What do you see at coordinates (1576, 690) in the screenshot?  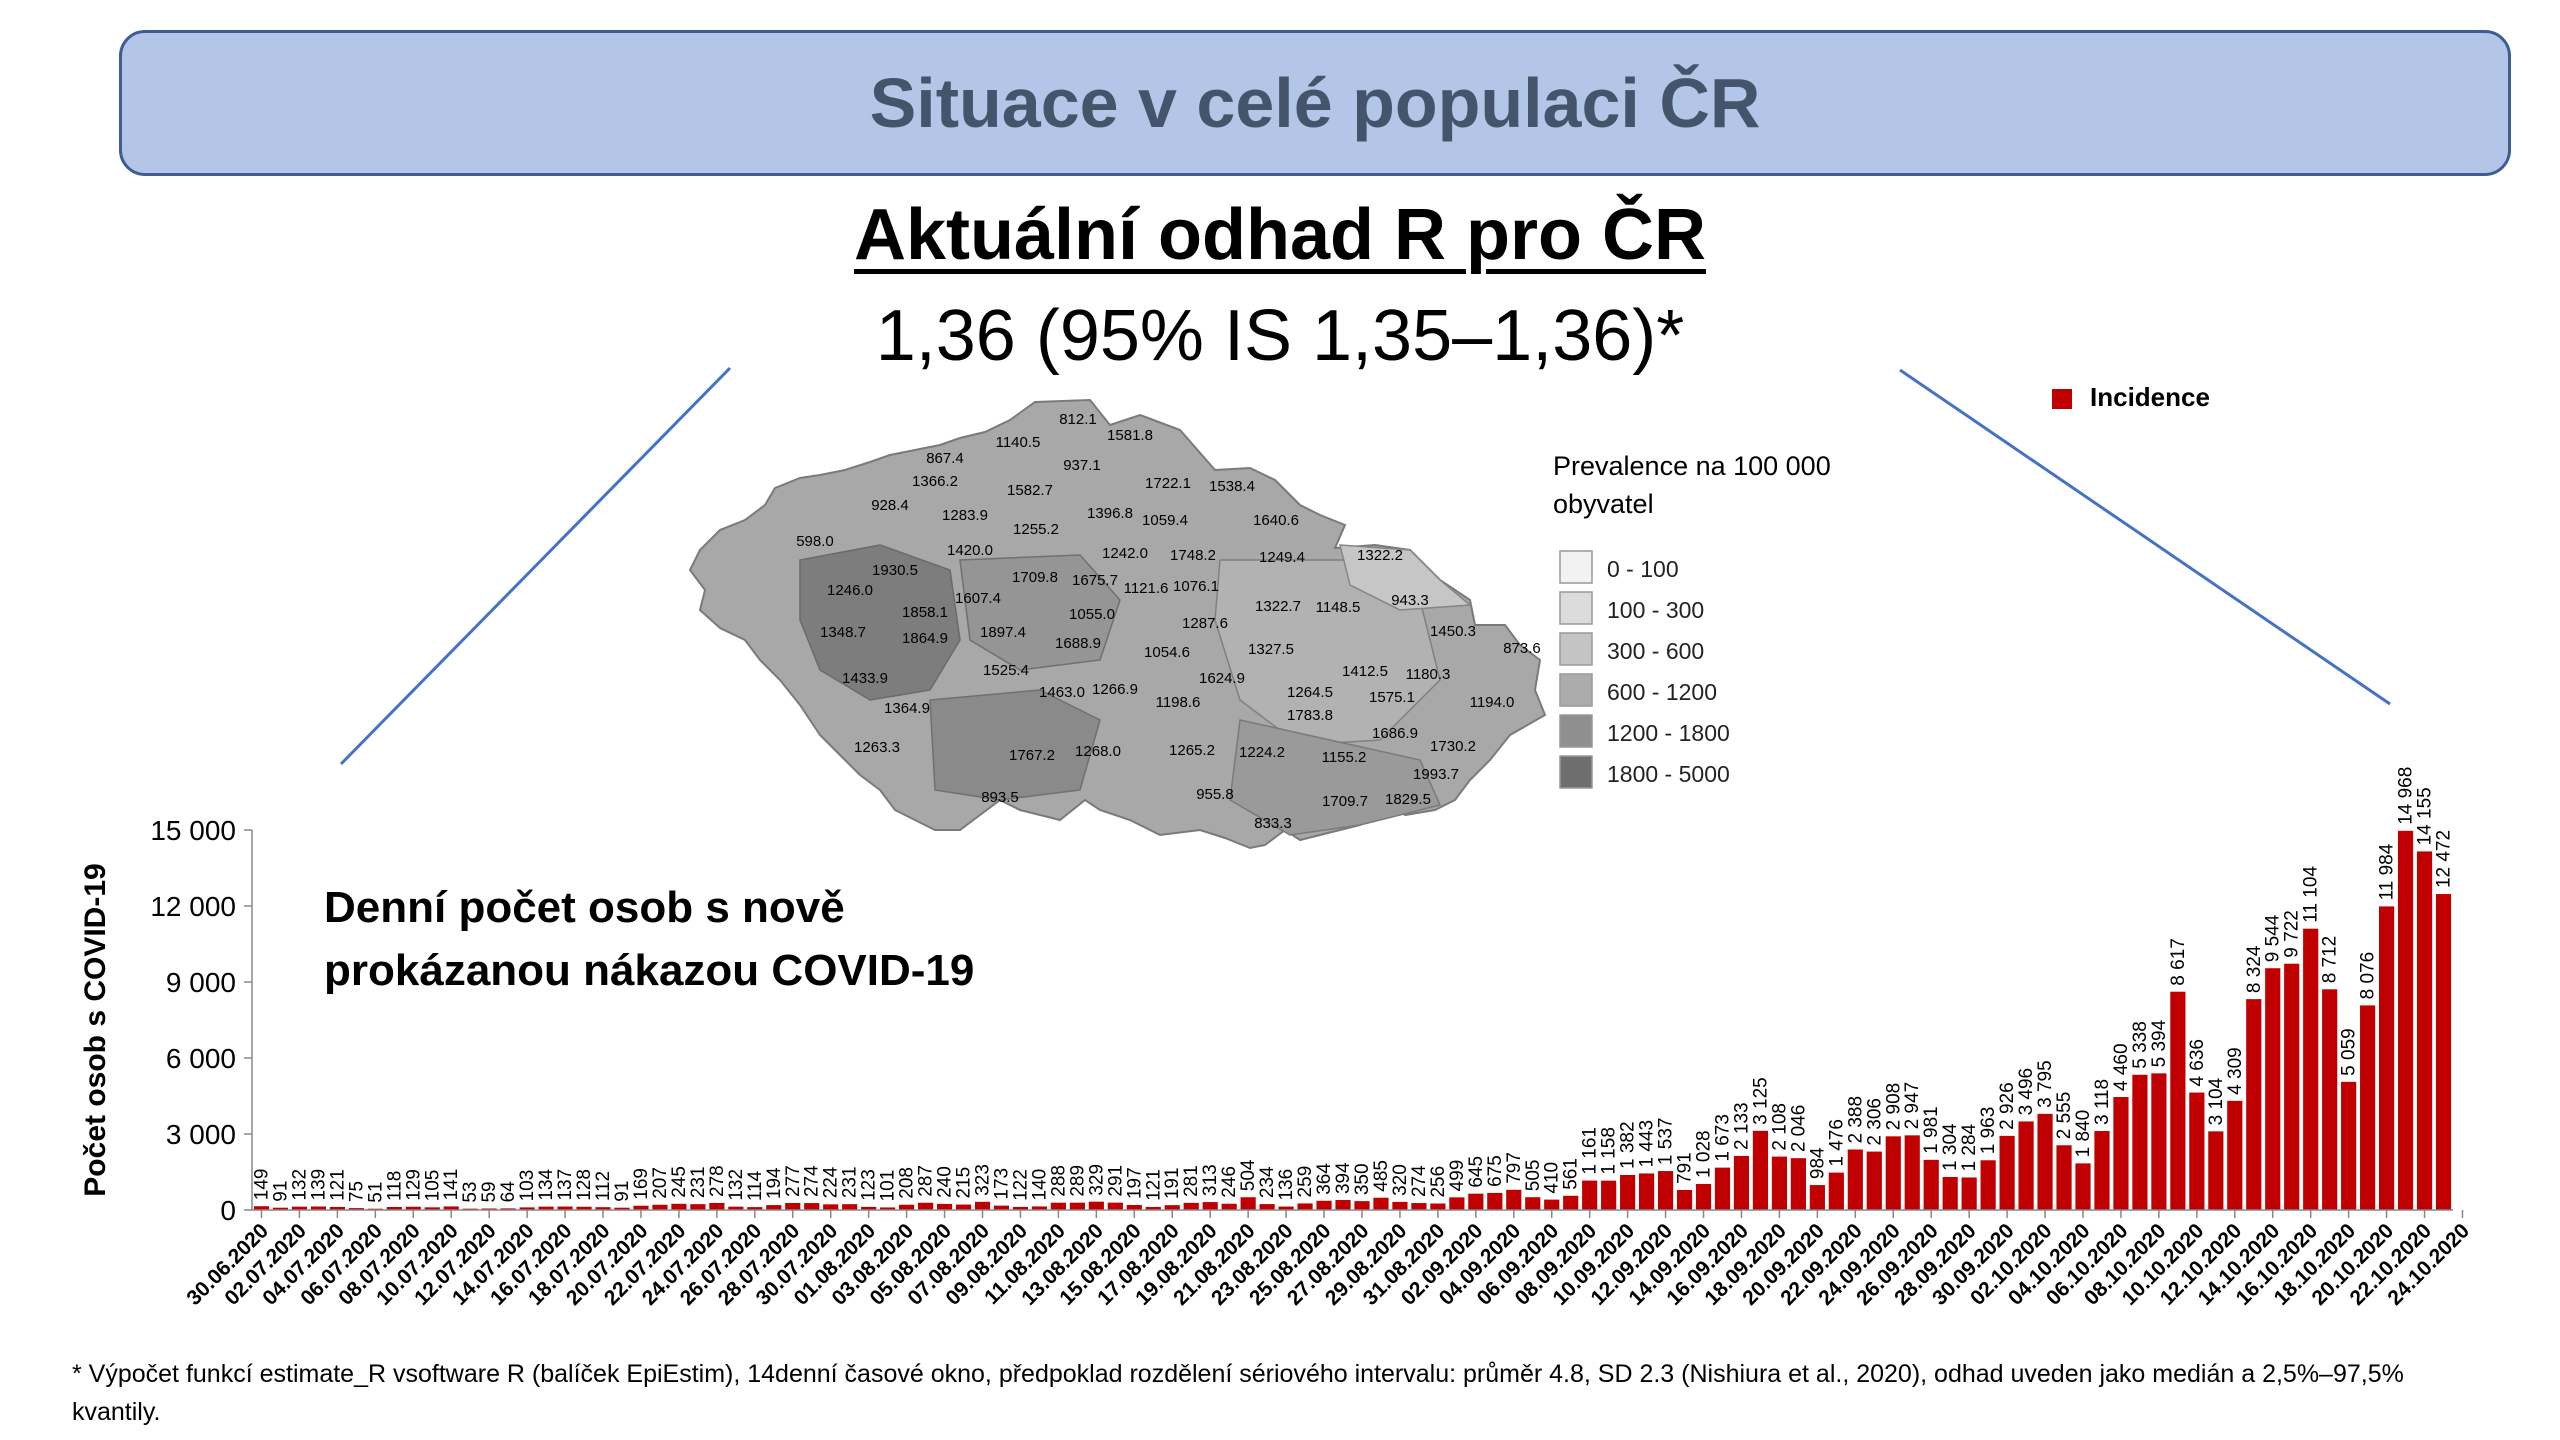 I see `map-legend-swatch` at bounding box center [1576, 690].